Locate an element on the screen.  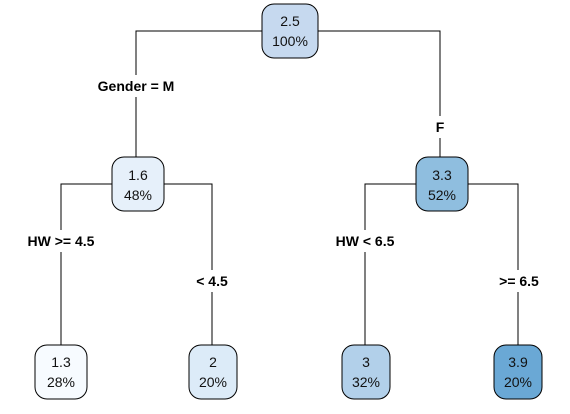
right-node-box is located at coordinates (442, 184).